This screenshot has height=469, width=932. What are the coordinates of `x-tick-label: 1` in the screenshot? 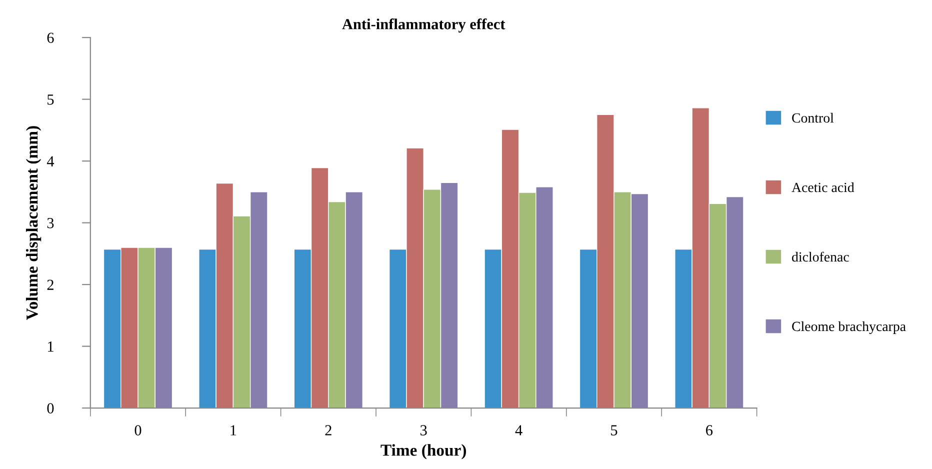 It's located at (233, 430).